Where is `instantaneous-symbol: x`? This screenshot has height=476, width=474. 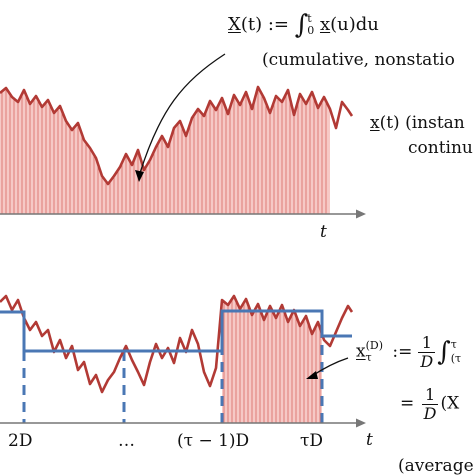
instantaneous-symbol: x is located at coordinates (375, 123).